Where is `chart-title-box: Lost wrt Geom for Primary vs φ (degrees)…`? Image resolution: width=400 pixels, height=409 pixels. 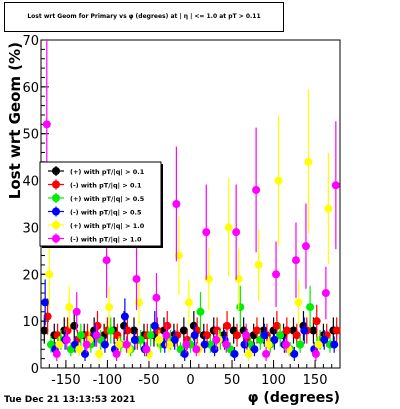
chart-title-box: Lost wrt Geom for Primary vs φ (degrees)… is located at coordinates (144, 17).